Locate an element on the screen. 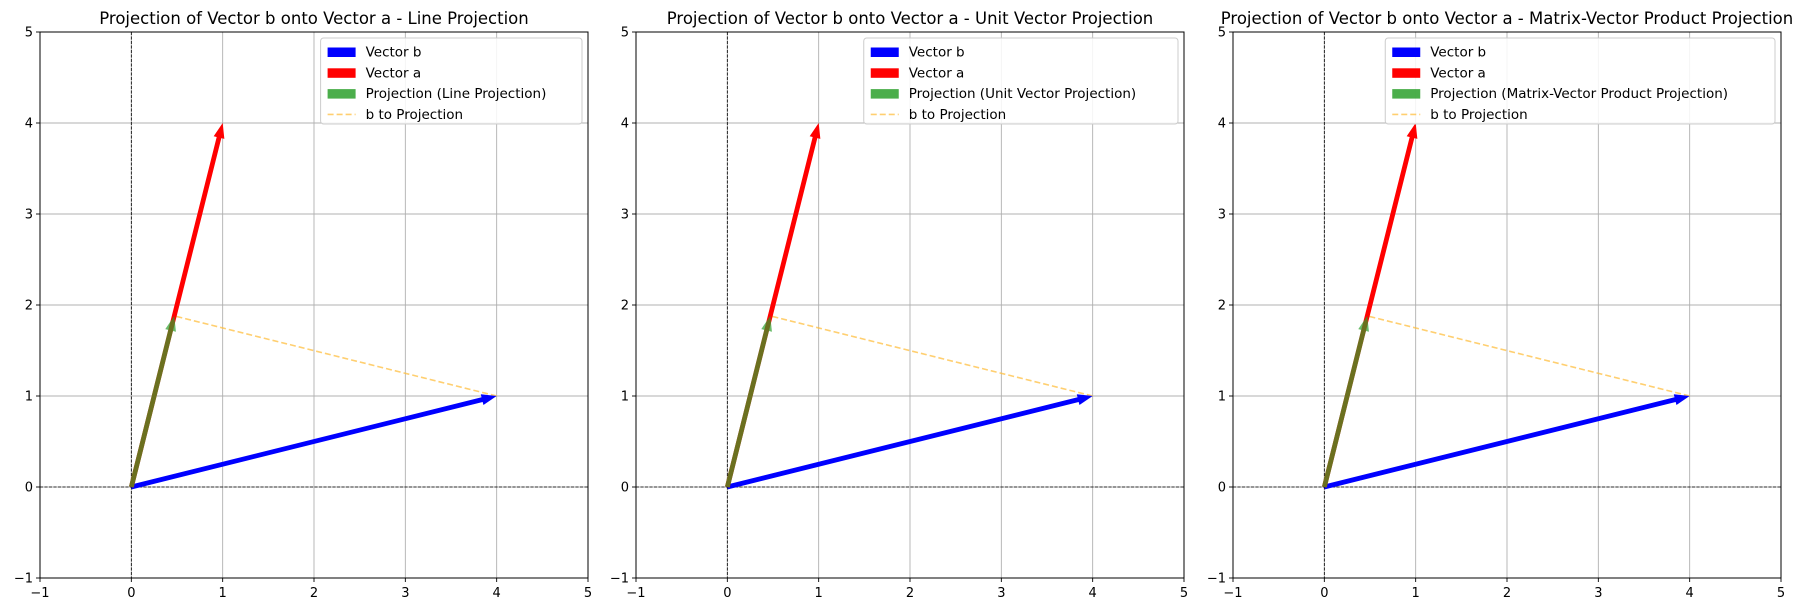 Image resolution: width=1800 pixels, height=611 pixels. legend-label: Projection (Unit Vector Projection) is located at coordinates (1022, 94).